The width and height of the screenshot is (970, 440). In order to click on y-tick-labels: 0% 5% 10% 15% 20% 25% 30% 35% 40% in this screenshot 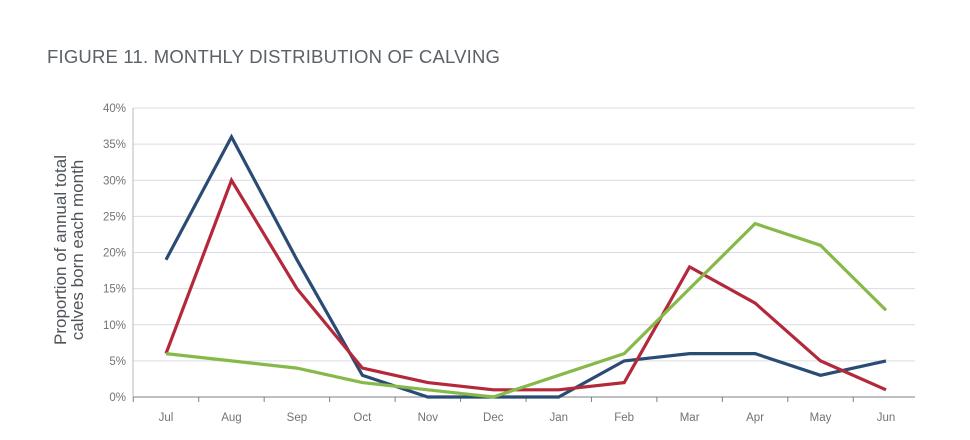, I will do `click(114, 253)`.